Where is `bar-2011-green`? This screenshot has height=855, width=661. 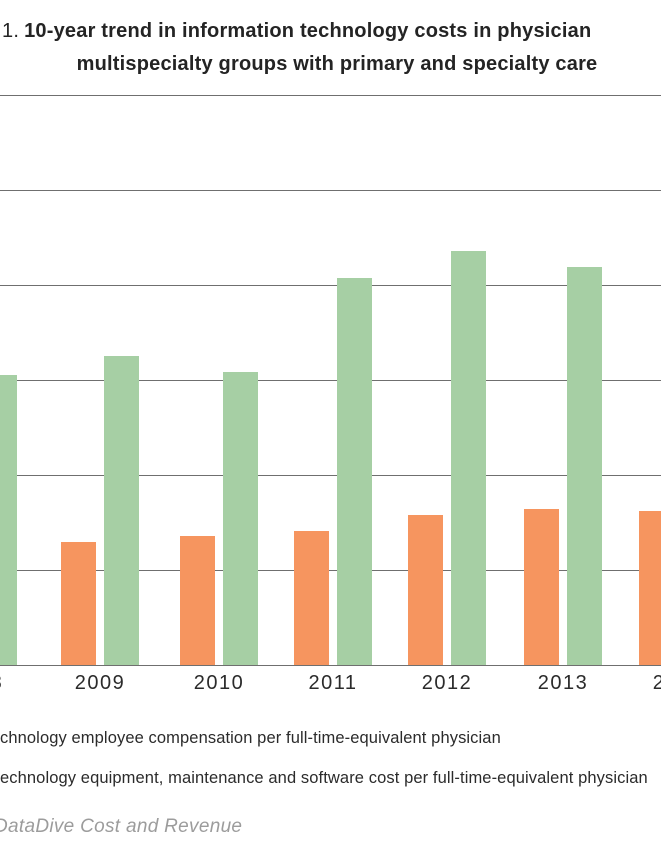 bar-2011-green is located at coordinates (354, 471).